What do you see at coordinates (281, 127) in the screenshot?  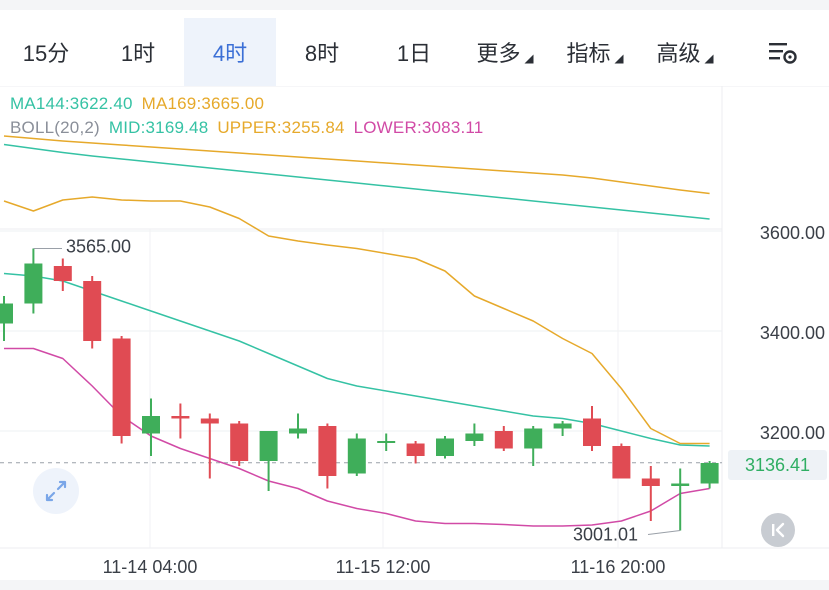 I see `boll-upper-label: UPPER:3255.84` at bounding box center [281, 127].